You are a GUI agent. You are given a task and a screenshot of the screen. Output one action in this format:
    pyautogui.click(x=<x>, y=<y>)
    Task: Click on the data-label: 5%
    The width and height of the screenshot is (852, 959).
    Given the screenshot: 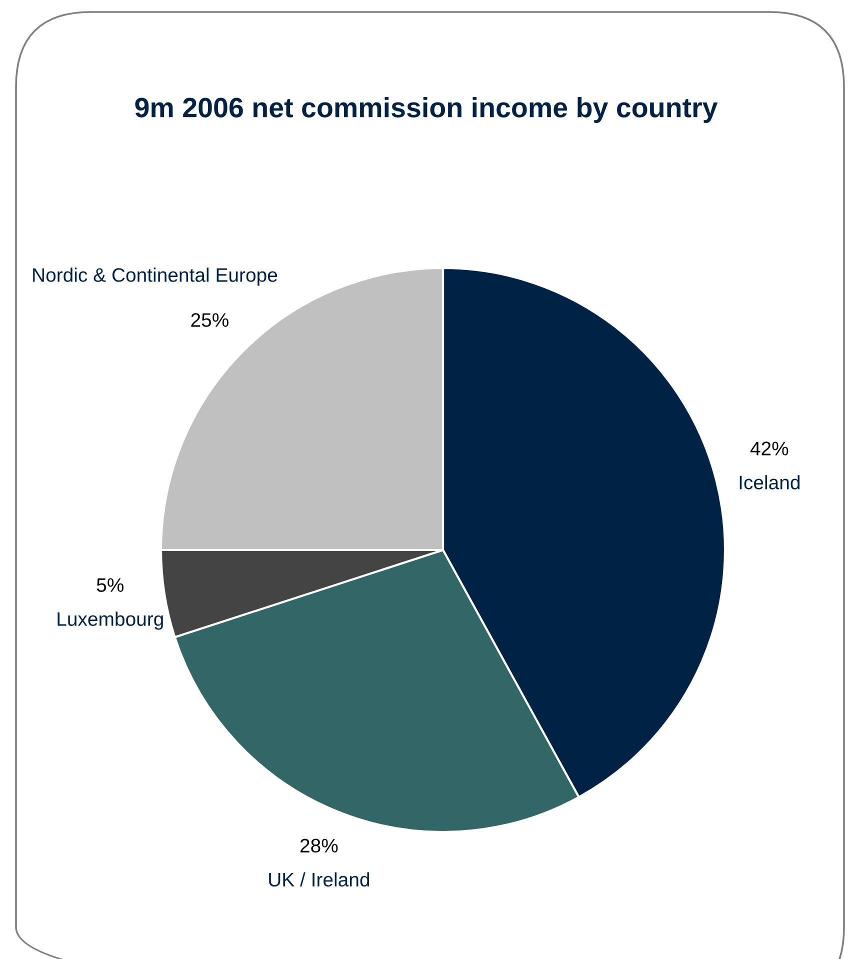 What is the action you would take?
    pyautogui.click(x=110, y=585)
    